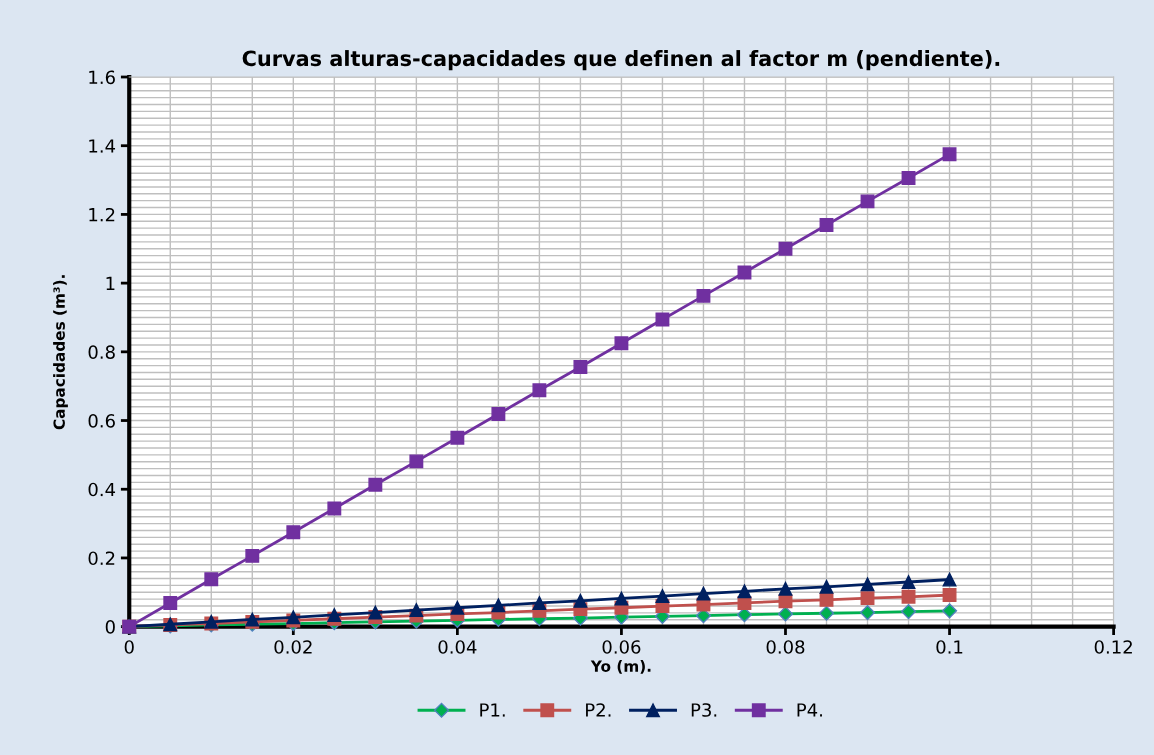 The width and height of the screenshot is (1154, 755). What do you see at coordinates (621, 647) in the screenshot?
I see `x-tick-label: 0.06` at bounding box center [621, 647].